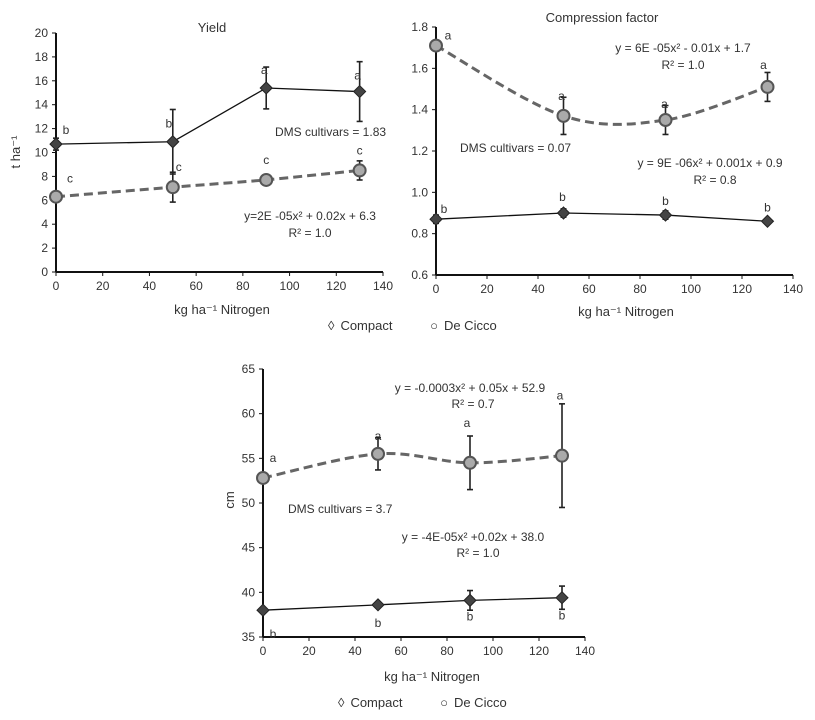 Image resolution: width=815 pixels, height=720 pixels. I want to click on chart-title: Yield, so click(212, 27).